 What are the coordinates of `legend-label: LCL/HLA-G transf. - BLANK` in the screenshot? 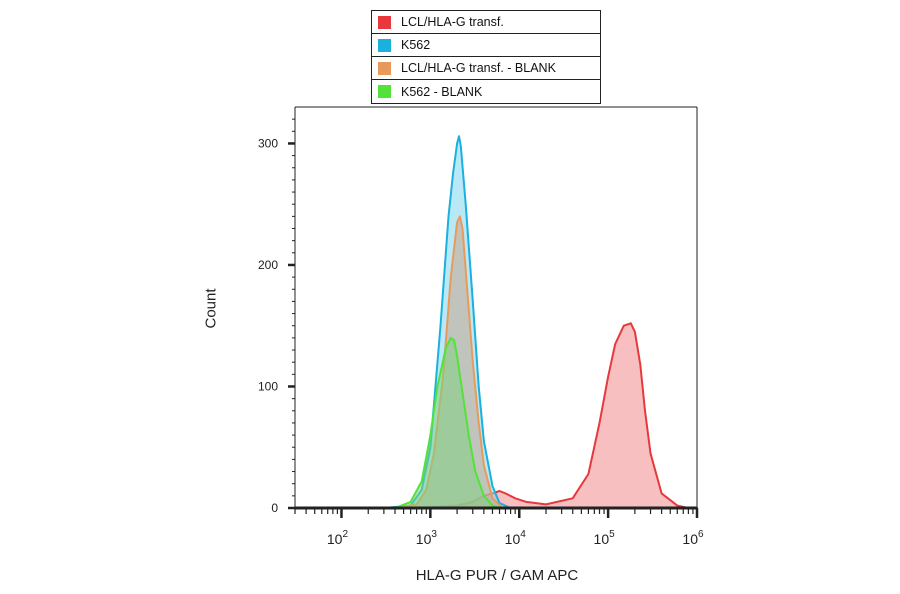 It's located at (478, 68).